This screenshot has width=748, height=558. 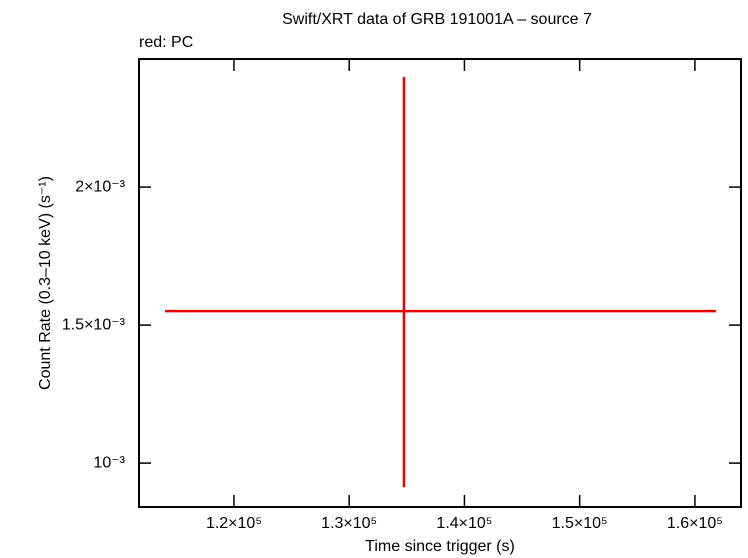 What do you see at coordinates (166, 42) in the screenshot?
I see `chart-subtitle: red: PC` at bounding box center [166, 42].